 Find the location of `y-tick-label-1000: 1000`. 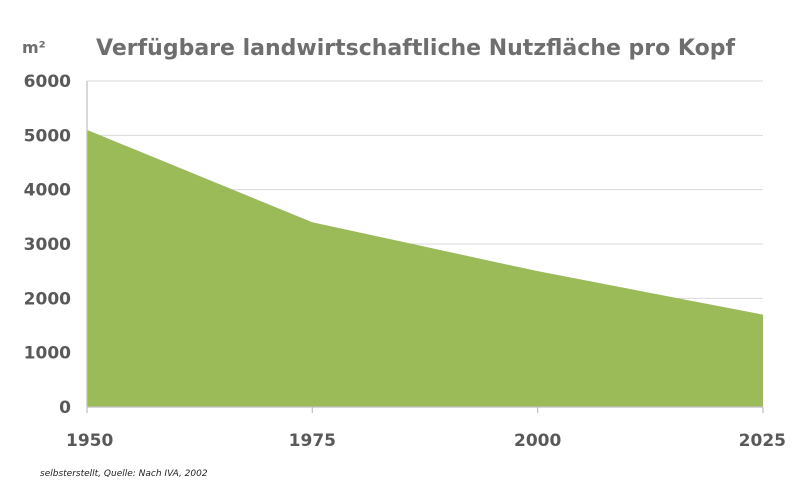

y-tick-label-1000: 1000 is located at coordinates (47, 354).